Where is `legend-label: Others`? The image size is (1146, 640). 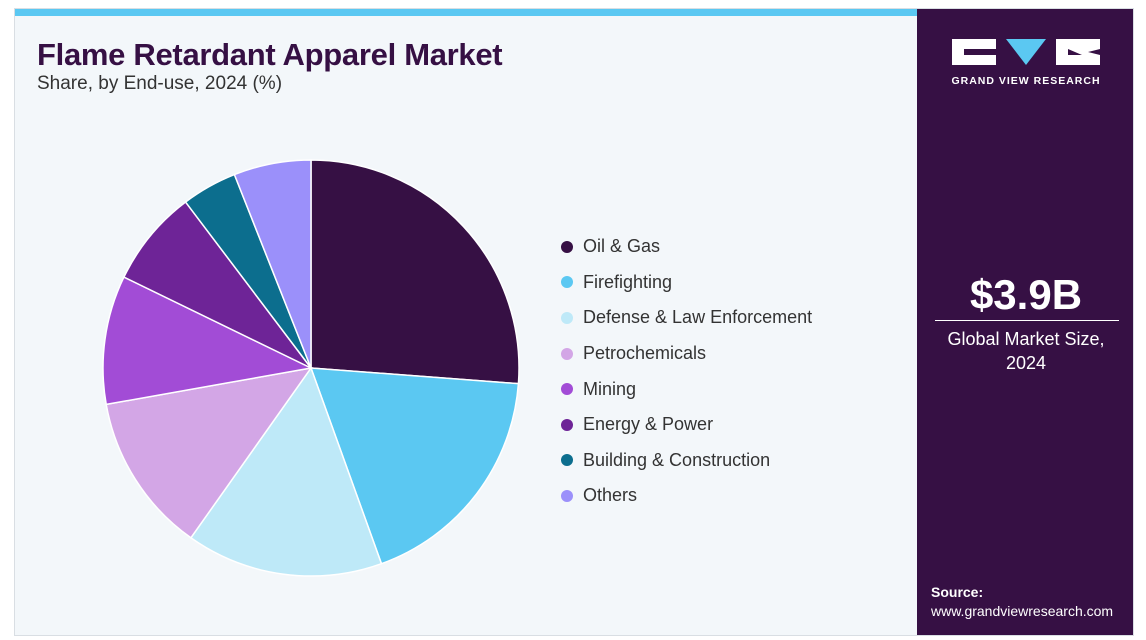 legend-label: Others is located at coordinates (610, 495).